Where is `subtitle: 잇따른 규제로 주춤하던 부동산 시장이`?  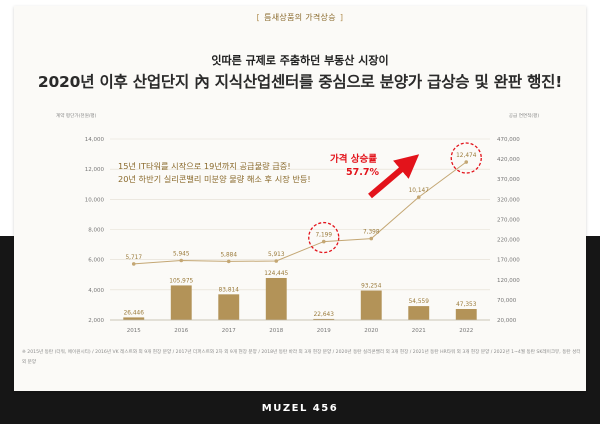 subtitle: 잇따른 규제로 주춤하던 부동산 시장이 is located at coordinates (300, 60).